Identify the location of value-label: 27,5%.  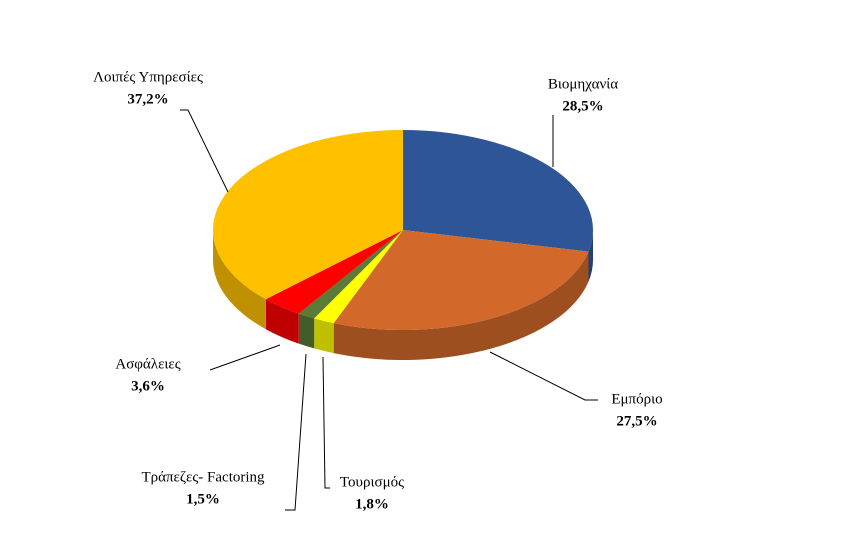
(636, 421).